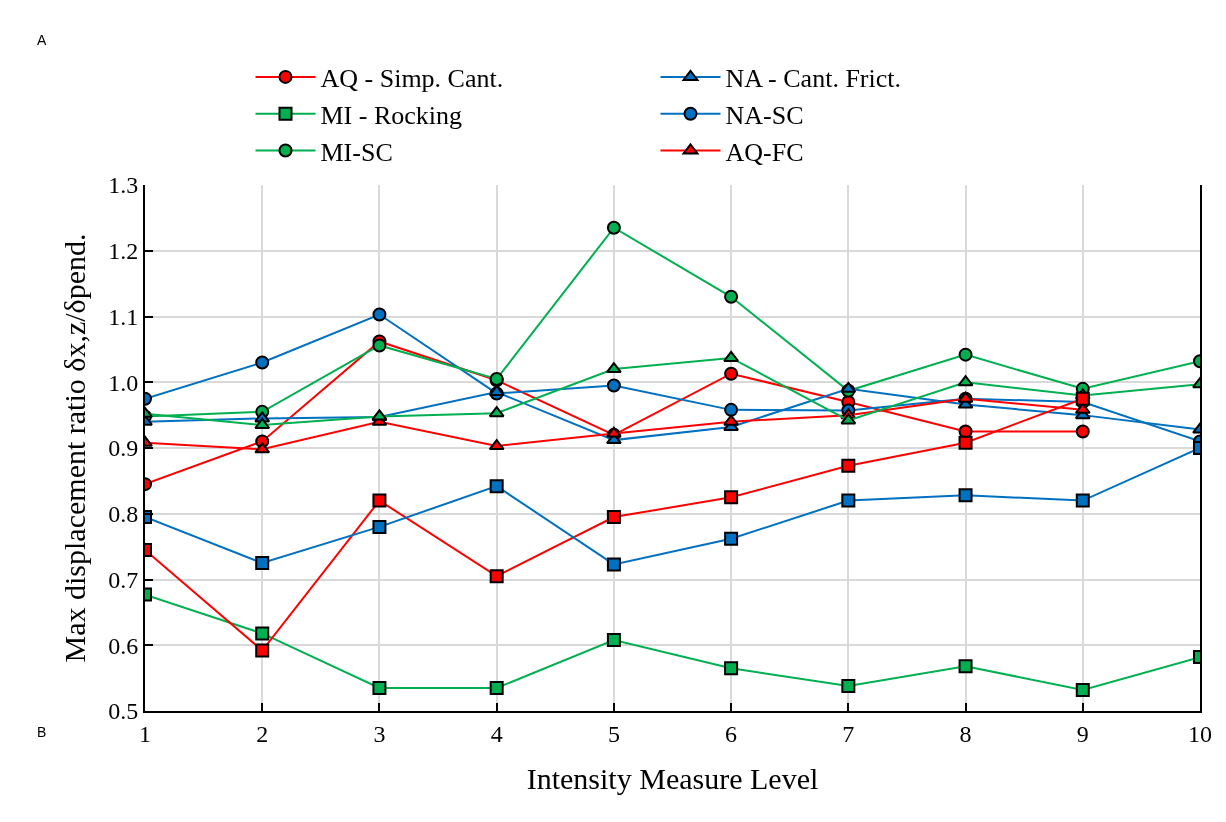 The image size is (1226, 822). What do you see at coordinates (123, 382) in the screenshot?
I see `y-tick-label: 1.0` at bounding box center [123, 382].